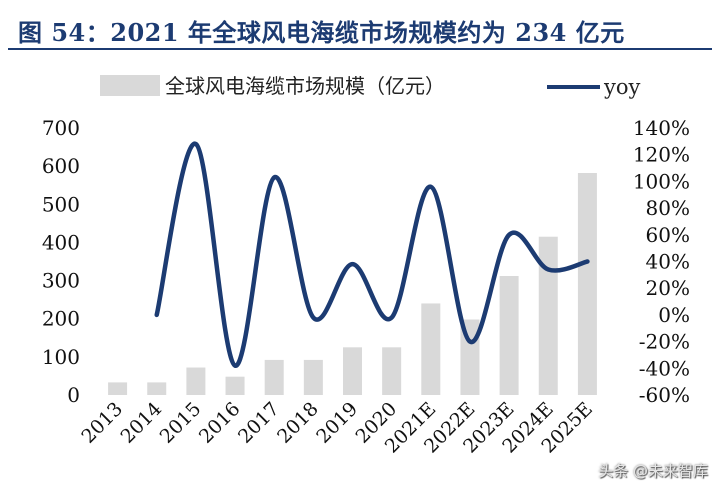  What do you see at coordinates (431, 349) in the screenshot?
I see `bar-2021E` at bounding box center [431, 349].